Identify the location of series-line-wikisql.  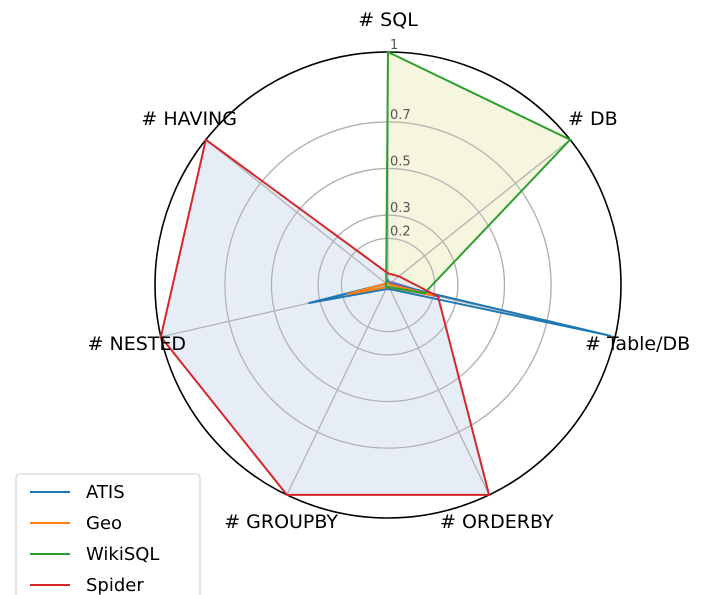
(478, 172).